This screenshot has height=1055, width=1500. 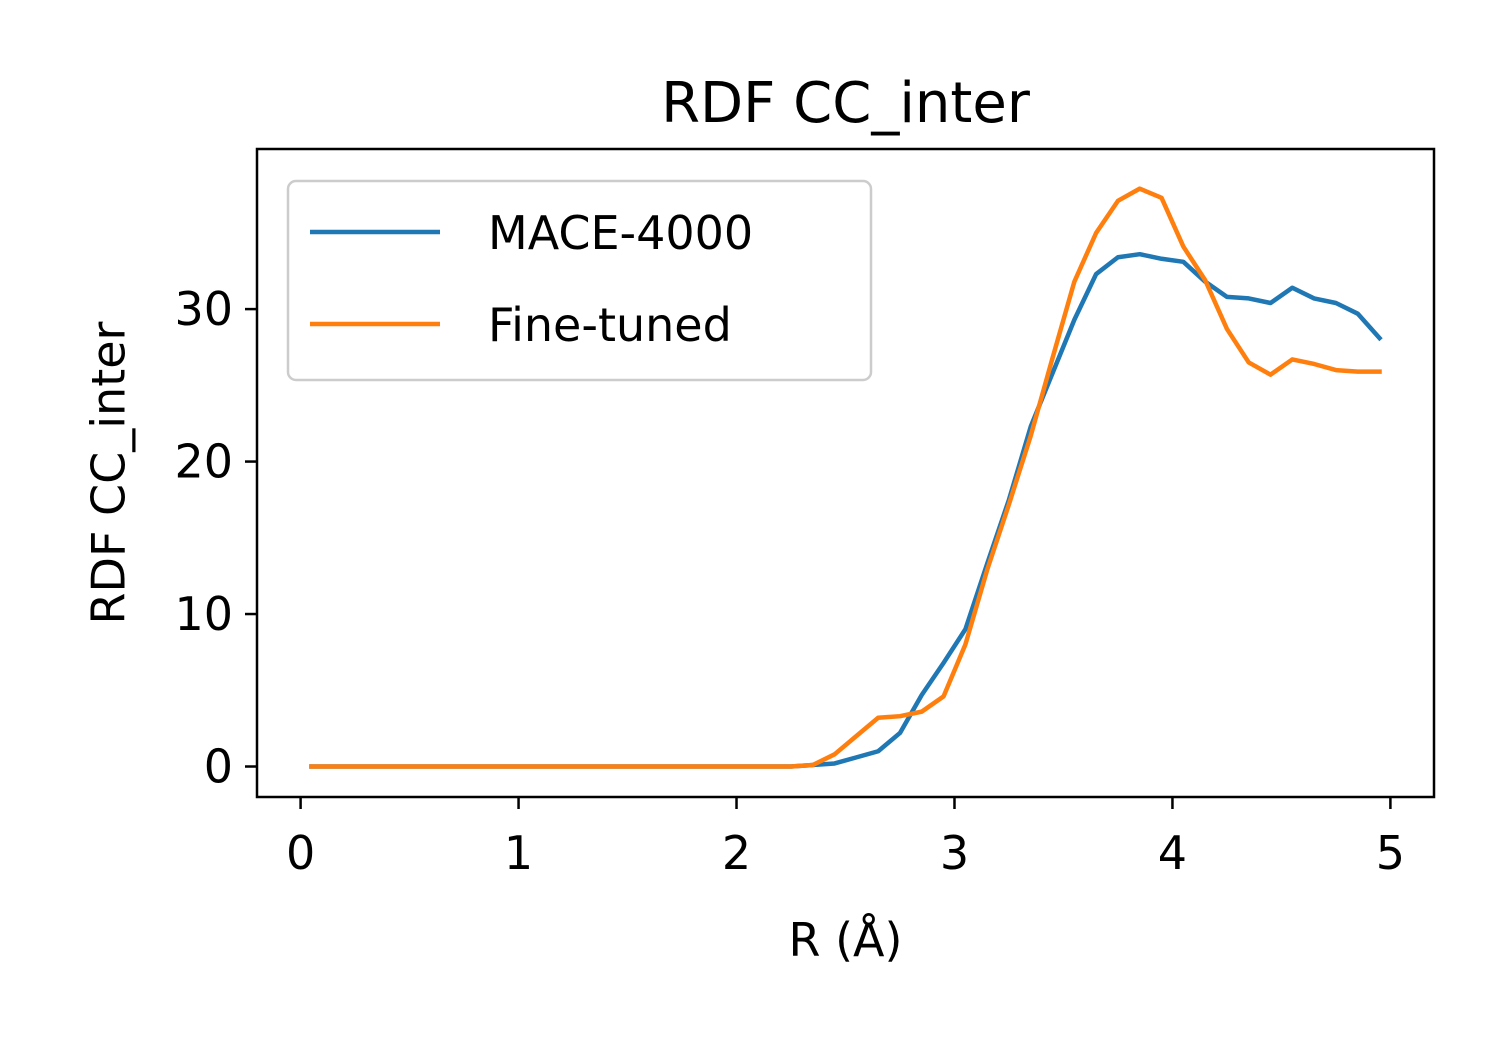 What do you see at coordinates (954, 853) in the screenshot?
I see `x-tick-label: 3` at bounding box center [954, 853].